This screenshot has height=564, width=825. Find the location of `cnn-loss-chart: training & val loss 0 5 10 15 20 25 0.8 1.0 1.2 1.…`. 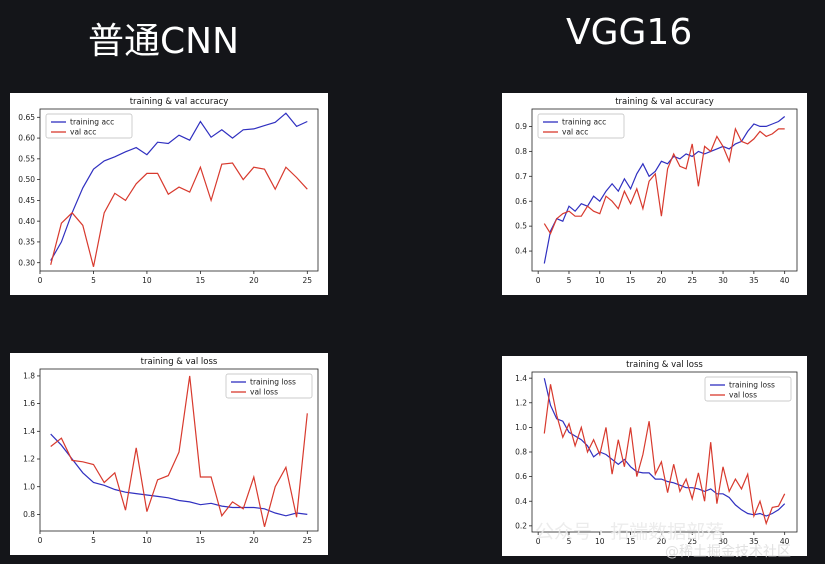

cnn-loss-chart: training & val loss 0 5 10 15 20 25 0.8 1.0 1.2 1.… is located at coordinates (169, 454).